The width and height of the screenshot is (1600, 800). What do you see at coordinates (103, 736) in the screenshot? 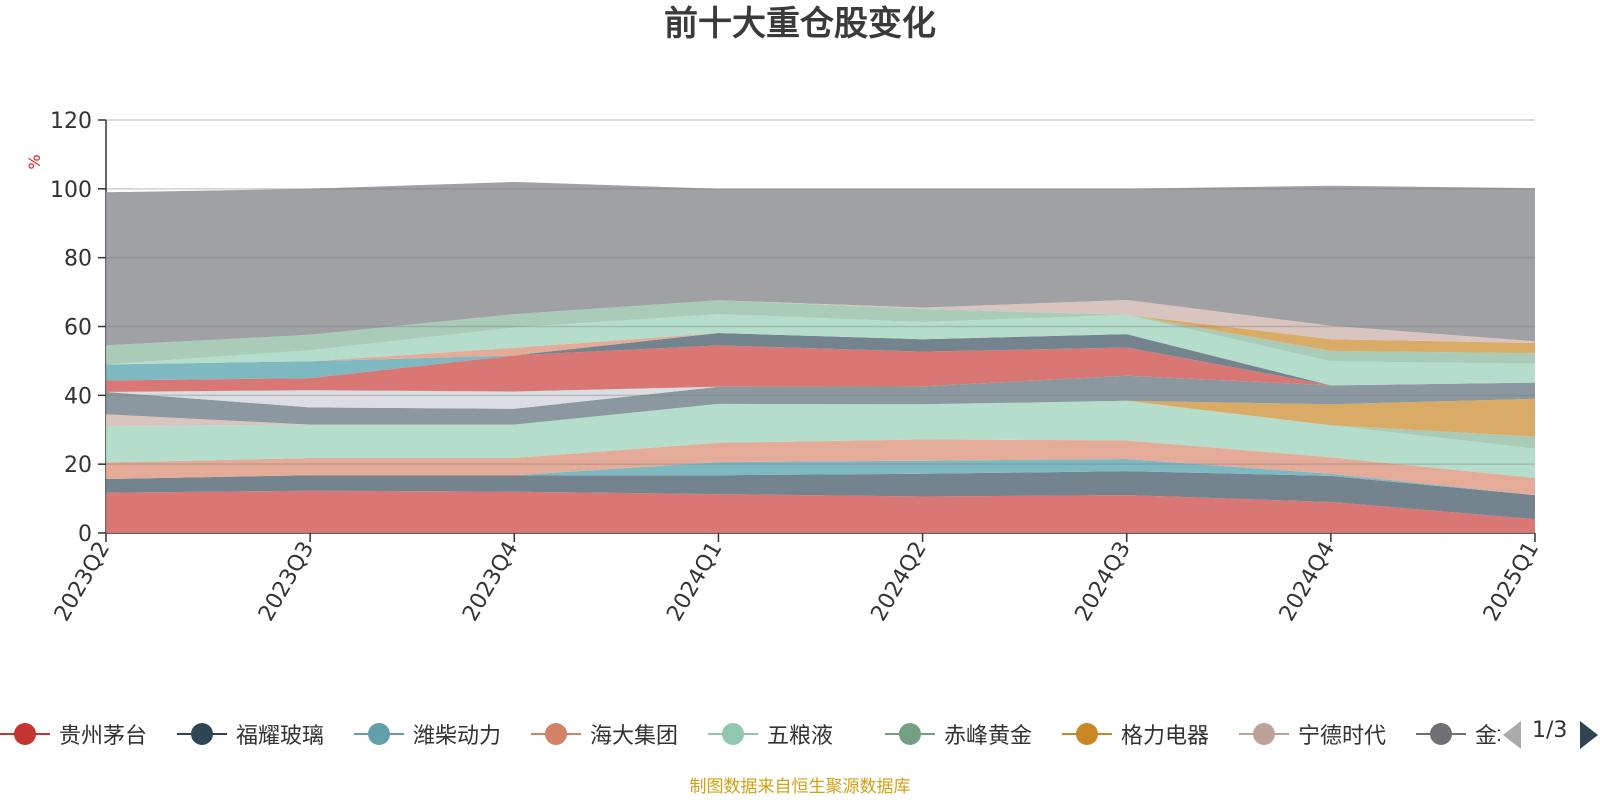
I see `legend-label: 贵州茅台` at bounding box center [103, 736].